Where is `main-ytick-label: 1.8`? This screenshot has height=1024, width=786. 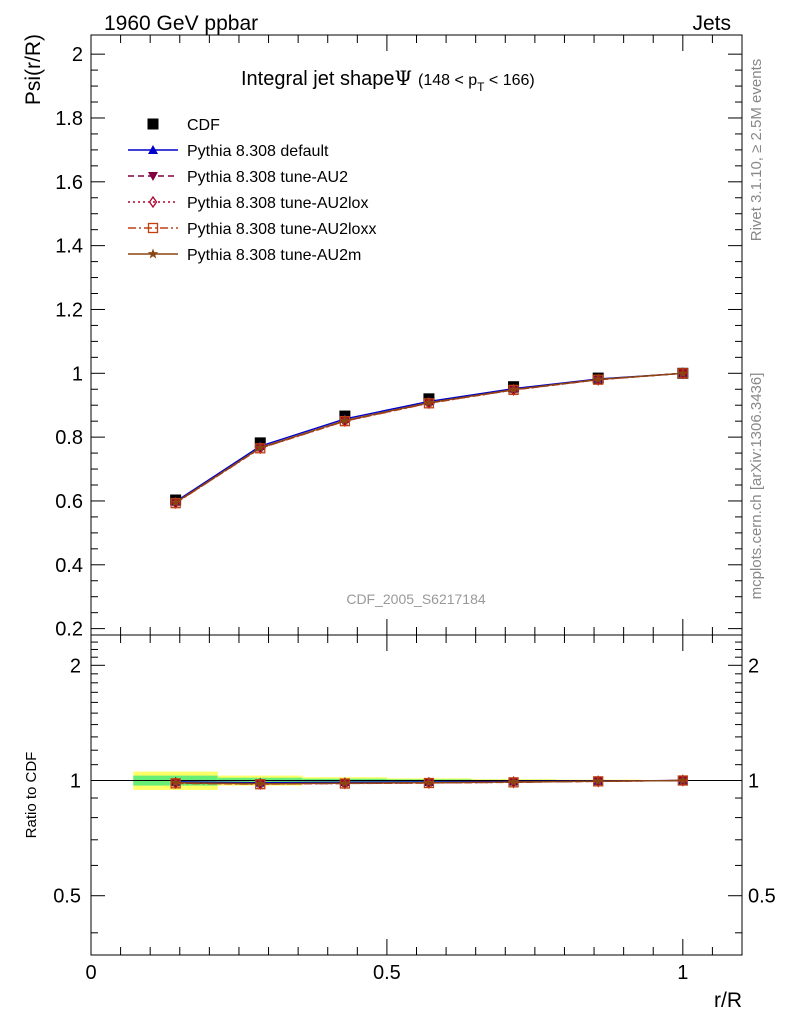 main-ytick-label: 1.8 is located at coordinates (69, 119).